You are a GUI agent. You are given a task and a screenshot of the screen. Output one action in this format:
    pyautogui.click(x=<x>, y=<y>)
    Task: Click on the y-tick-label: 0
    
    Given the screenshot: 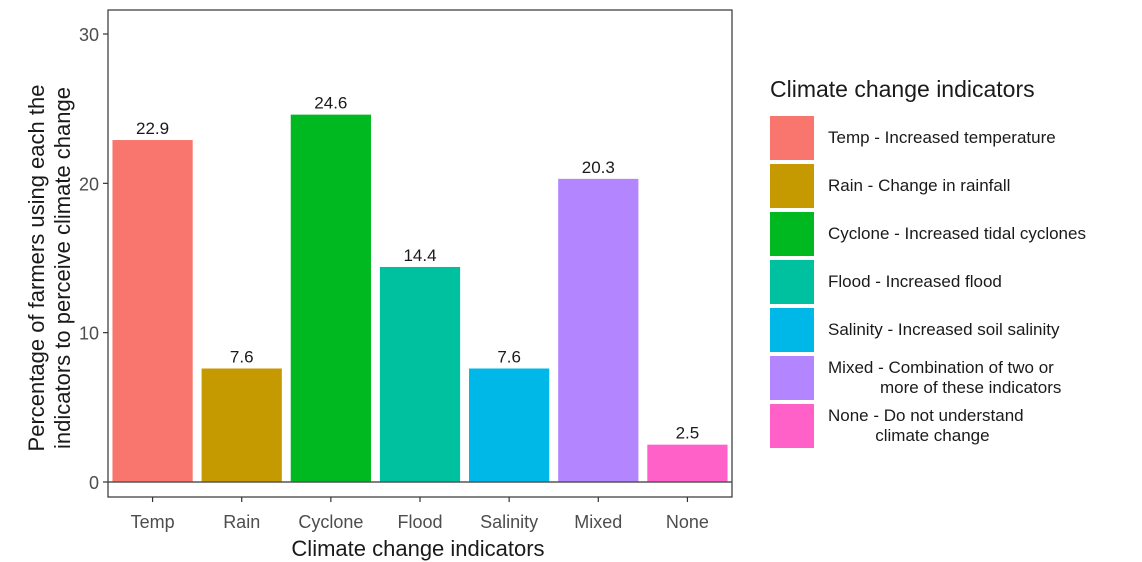 What is the action you would take?
    pyautogui.click(x=94, y=483)
    